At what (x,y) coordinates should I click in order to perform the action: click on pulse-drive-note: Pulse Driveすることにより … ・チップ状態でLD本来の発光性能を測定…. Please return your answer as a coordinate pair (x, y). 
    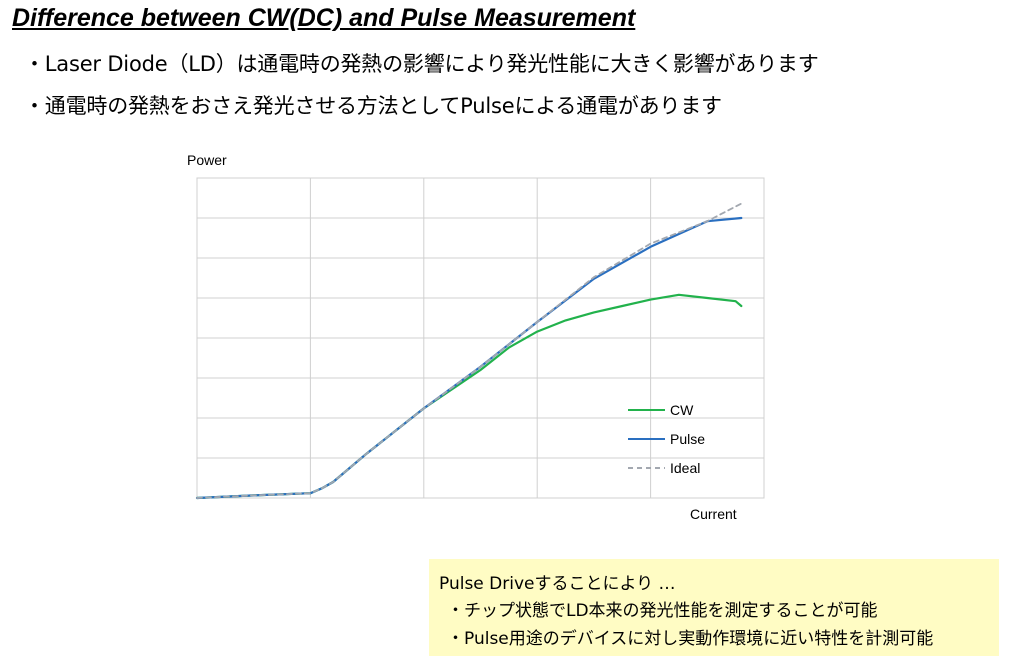
    Looking at the image, I should click on (714, 607).